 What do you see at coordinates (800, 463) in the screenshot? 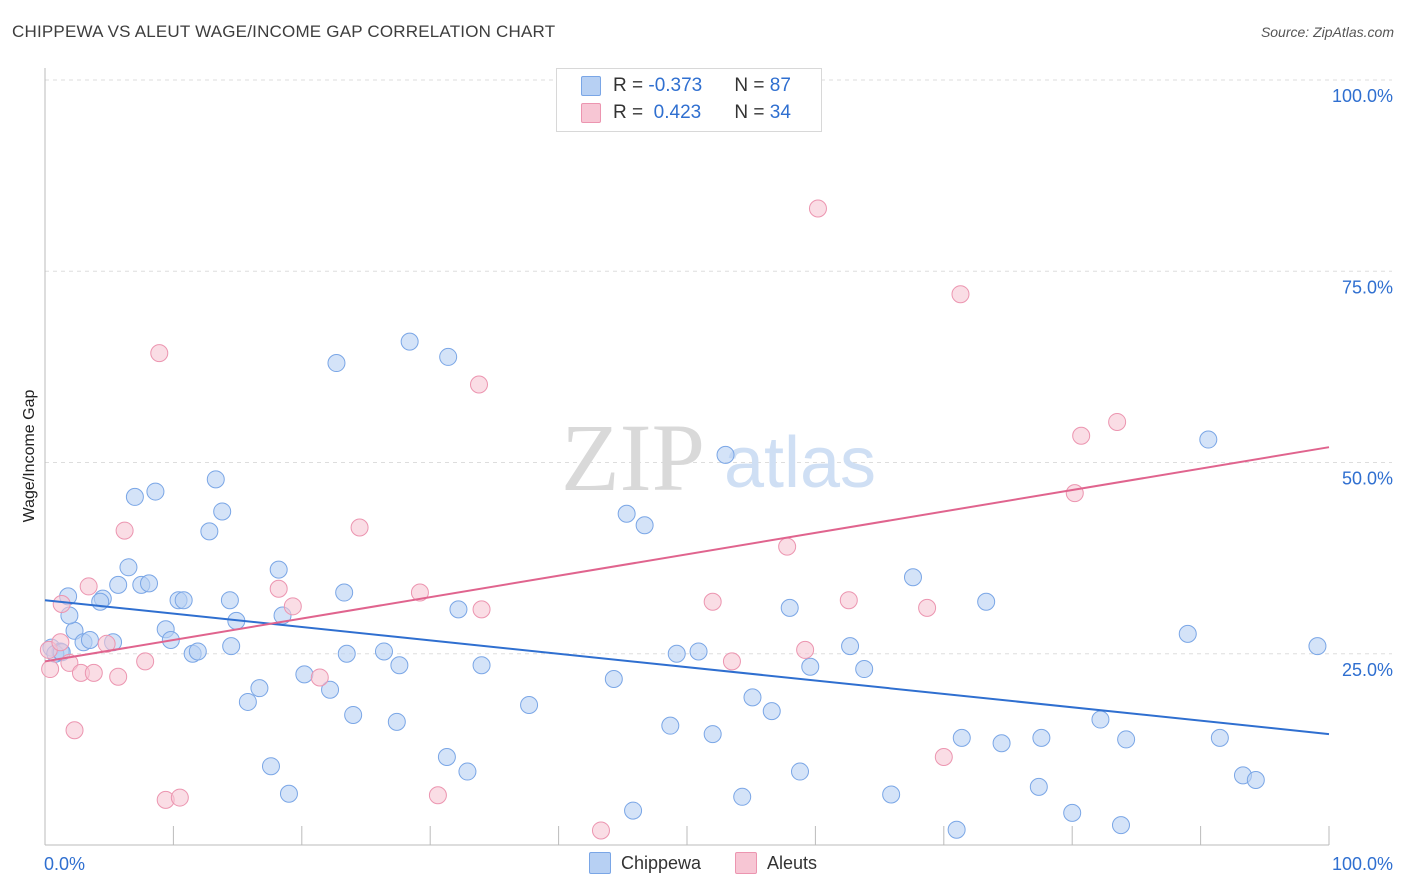
I see `watermark-atlas: atlas` at bounding box center [800, 463].